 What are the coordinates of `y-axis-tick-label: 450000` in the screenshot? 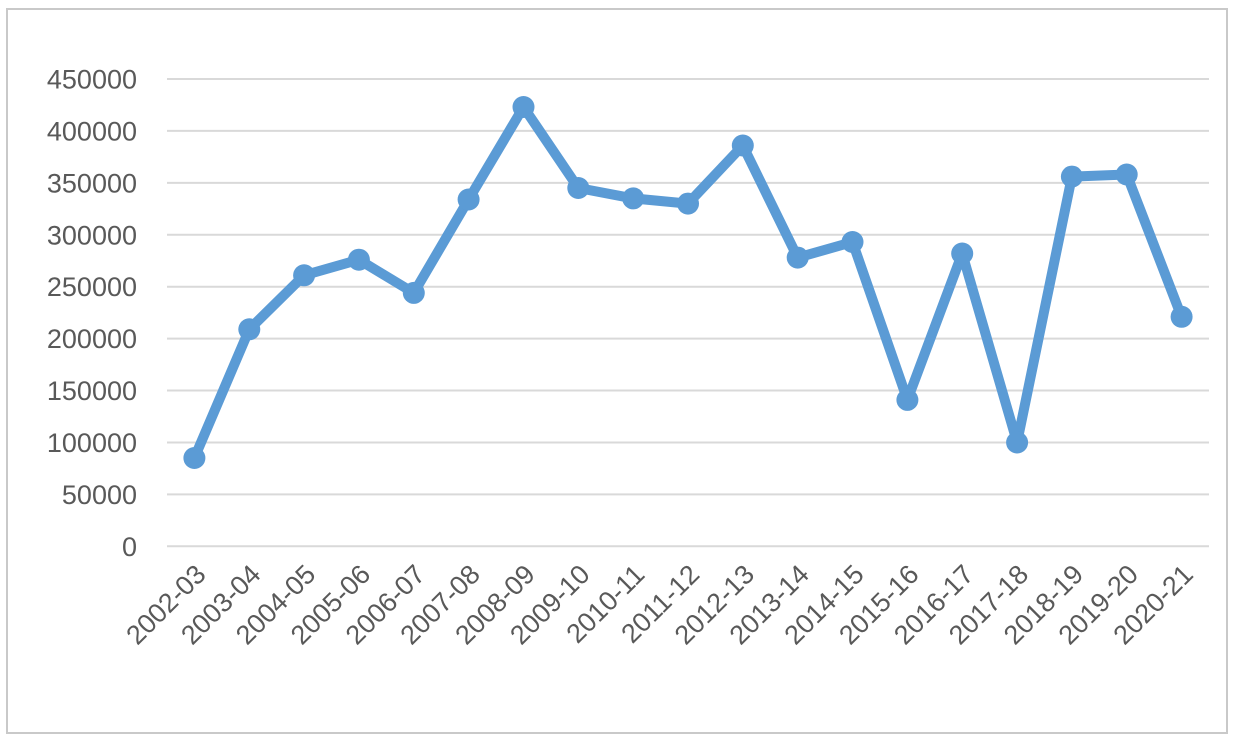 It's located at (92, 80).